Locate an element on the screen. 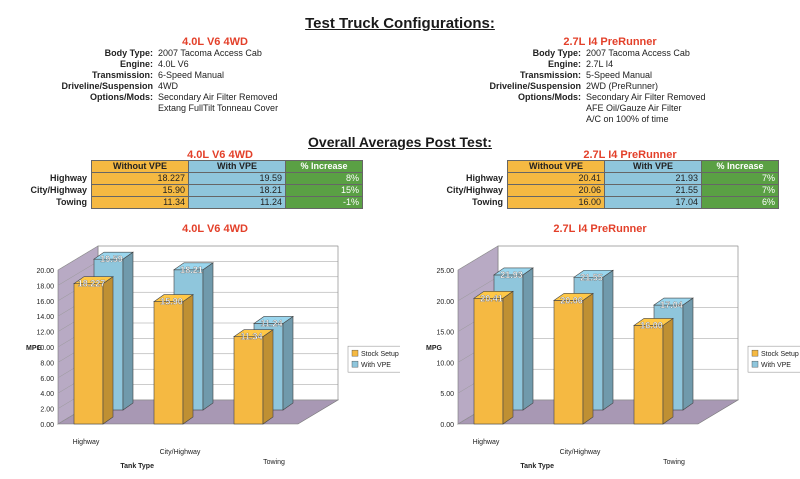  legend-label: Stock Setup is located at coordinates (780, 354).